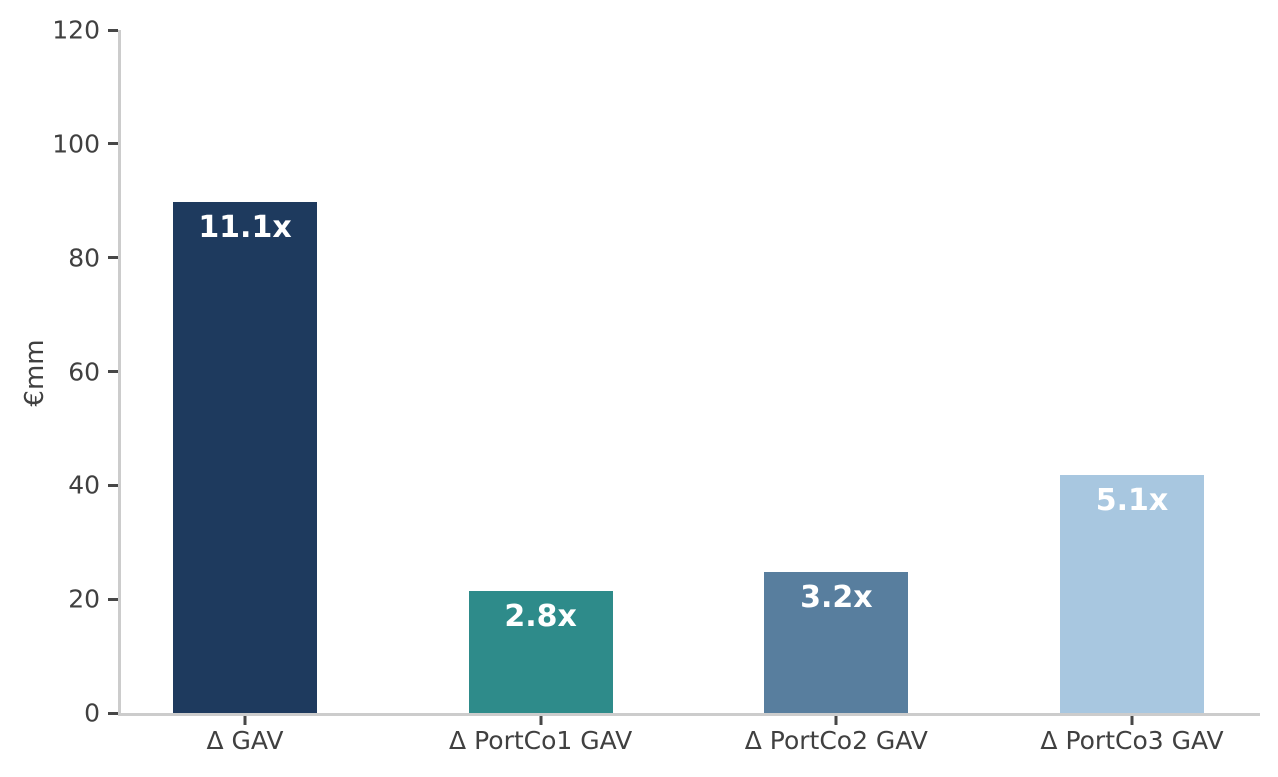 The width and height of the screenshot is (1278, 777). I want to click on bar-value-label: 11.1x, so click(245, 227).